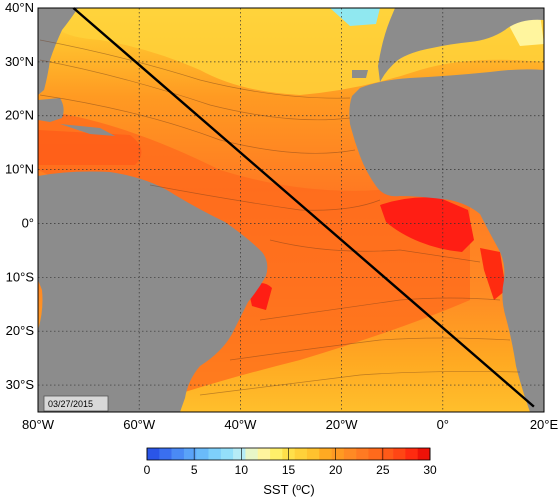 The width and height of the screenshot is (559, 500). Describe the element at coordinates (242, 470) in the screenshot. I see `colorbar-tick-label: 10` at that location.